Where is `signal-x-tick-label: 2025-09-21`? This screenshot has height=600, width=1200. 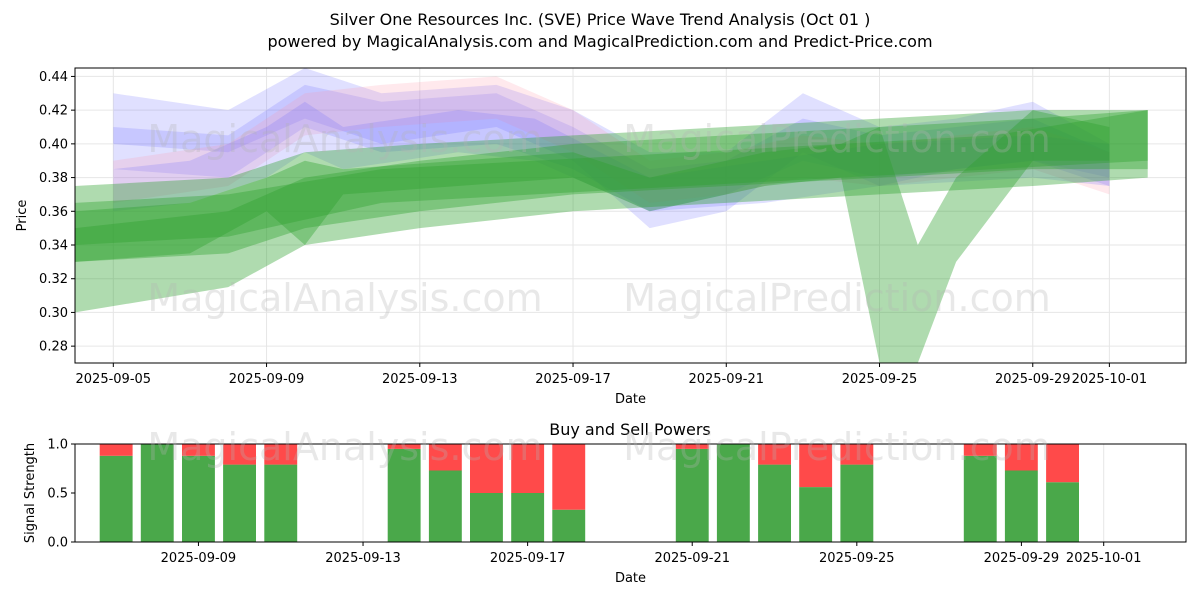
signal-x-tick-label: 2025-09-21 is located at coordinates (692, 558).